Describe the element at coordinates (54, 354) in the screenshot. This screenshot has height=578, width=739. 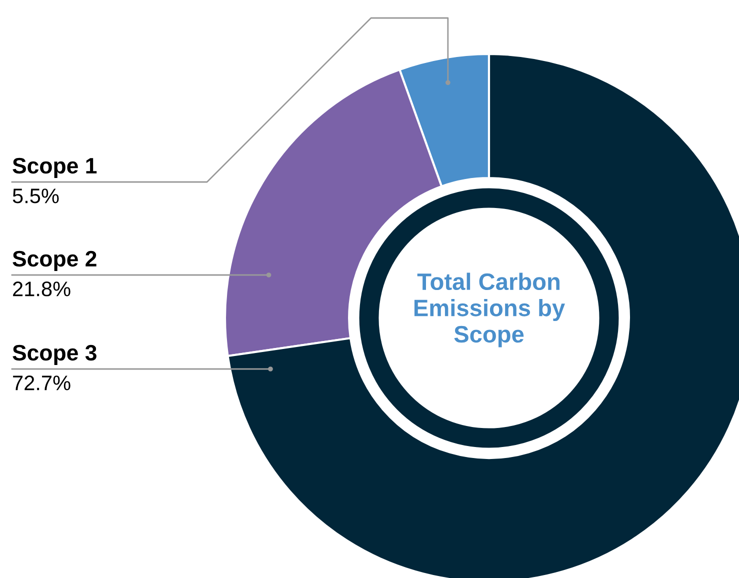
I see `slice-label: Scope 3` at that location.